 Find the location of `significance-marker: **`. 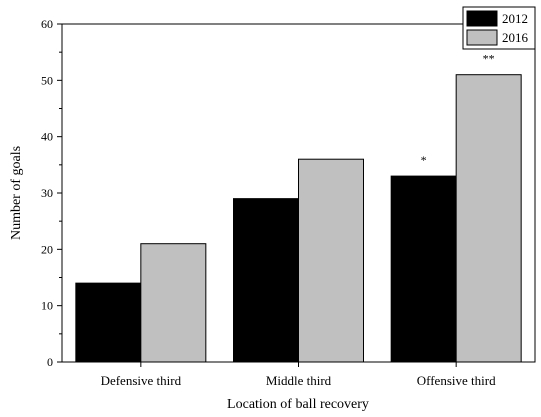

significance-marker: ** is located at coordinates (489, 59).